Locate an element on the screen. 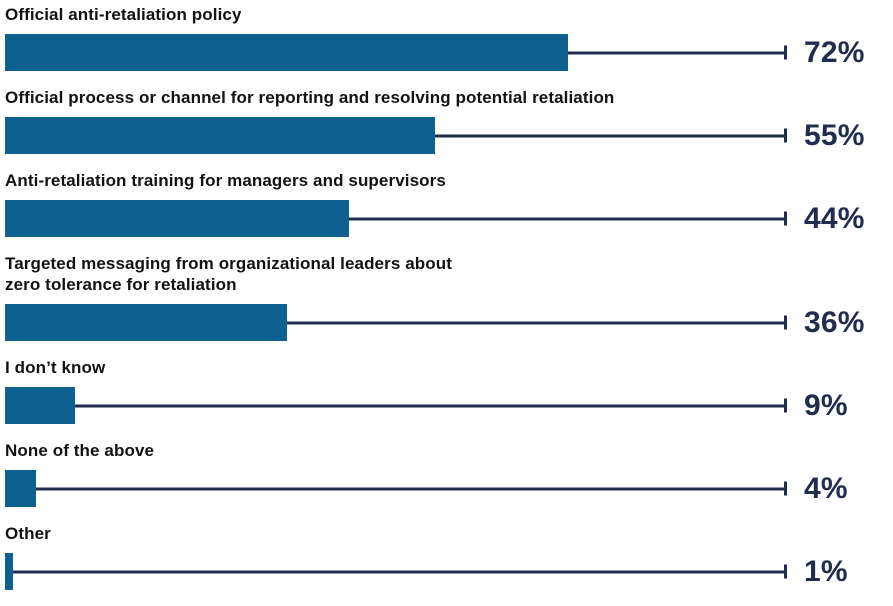 The width and height of the screenshot is (893, 606). bar-row: None of the above 4% is located at coordinates (449, 473).